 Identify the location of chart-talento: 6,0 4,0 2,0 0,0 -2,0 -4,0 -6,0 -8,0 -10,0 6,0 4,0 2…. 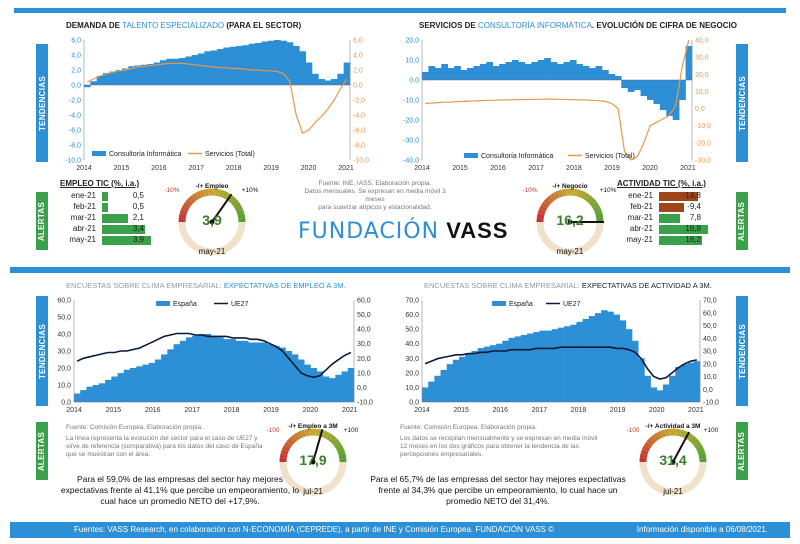
(217, 105).